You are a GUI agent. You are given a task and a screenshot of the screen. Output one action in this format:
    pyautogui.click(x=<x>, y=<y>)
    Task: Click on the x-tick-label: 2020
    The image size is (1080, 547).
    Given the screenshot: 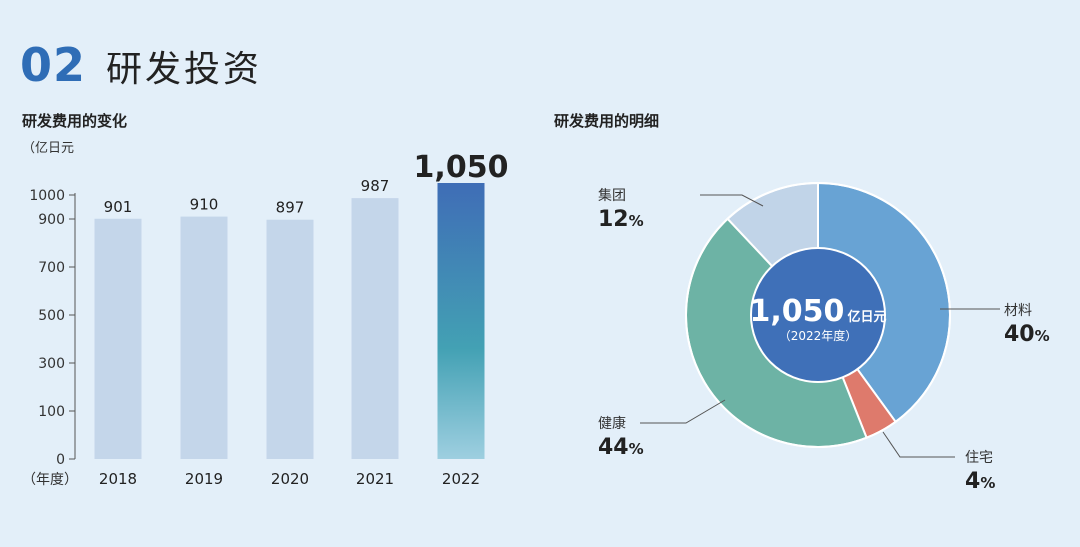 What is the action you would take?
    pyautogui.click(x=290, y=479)
    